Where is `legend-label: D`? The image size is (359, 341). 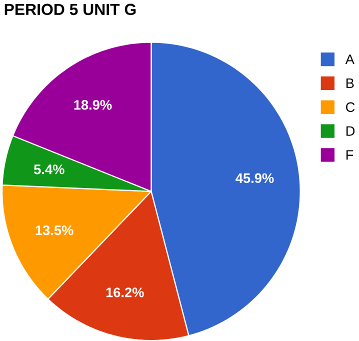 legend-label: D is located at coordinates (350, 131).